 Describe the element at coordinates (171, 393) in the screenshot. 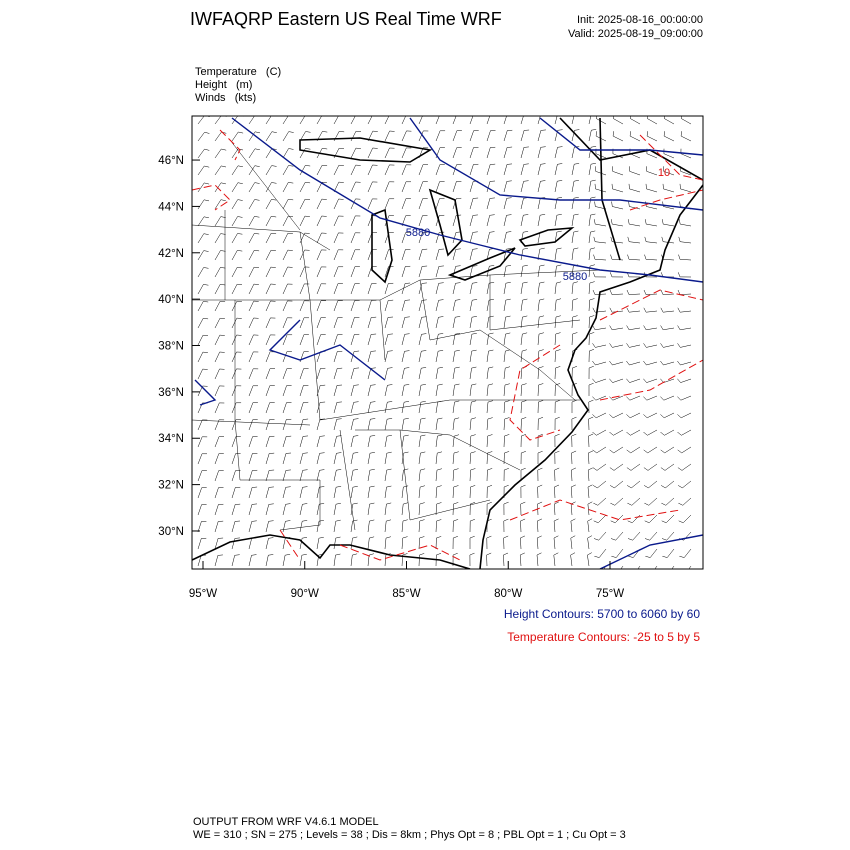

I see `y-tick-label: 36°N` at that location.